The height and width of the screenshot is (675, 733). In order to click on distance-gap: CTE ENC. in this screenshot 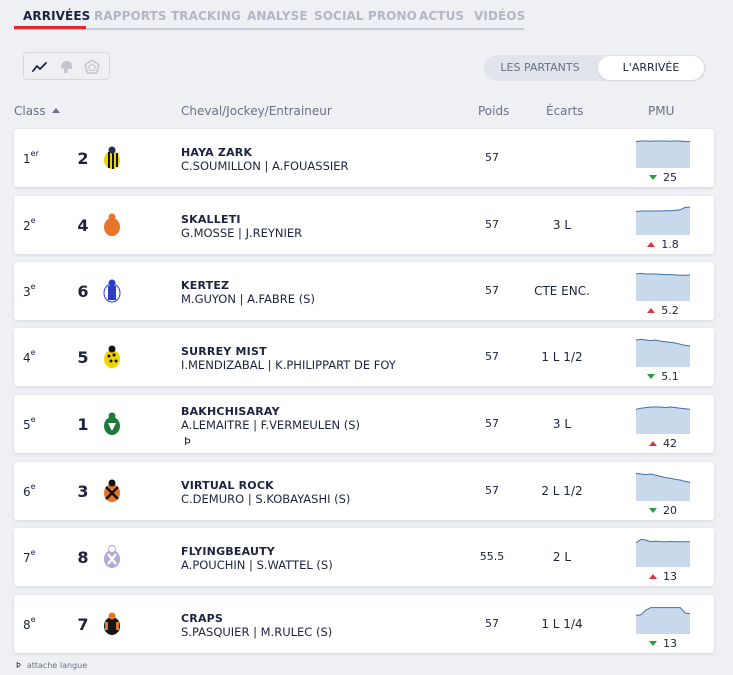, I will do `click(562, 291)`.